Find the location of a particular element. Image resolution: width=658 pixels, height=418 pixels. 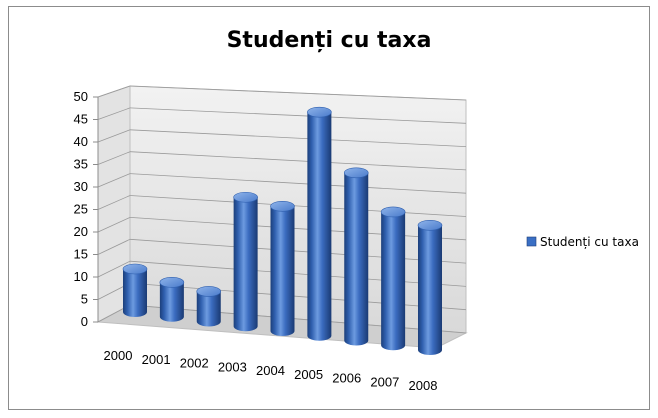

legend-label: Studenți cu taxa is located at coordinates (589, 242).